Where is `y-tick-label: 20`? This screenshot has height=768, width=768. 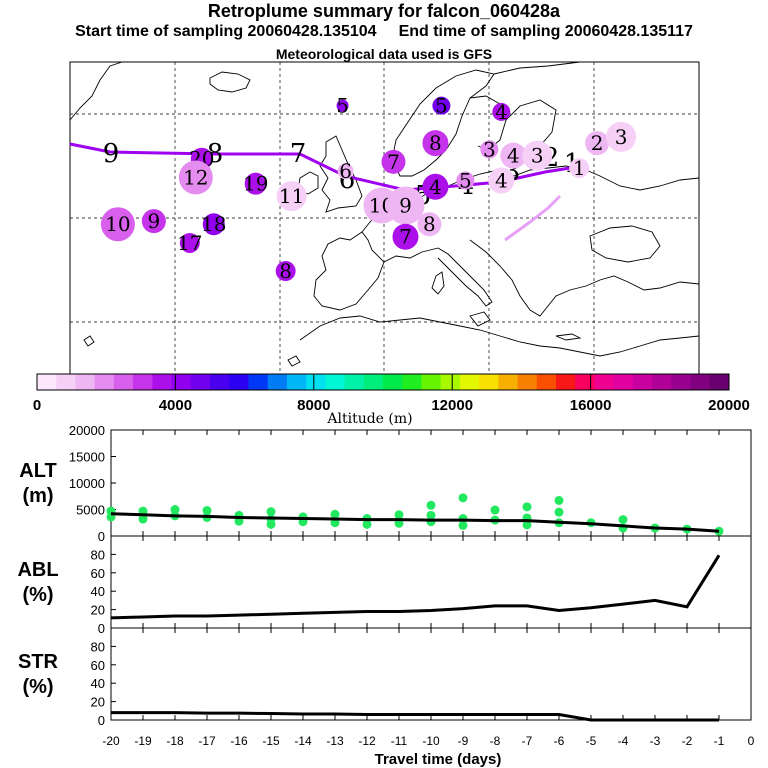
y-tick-label: 20 is located at coordinates (98, 610).